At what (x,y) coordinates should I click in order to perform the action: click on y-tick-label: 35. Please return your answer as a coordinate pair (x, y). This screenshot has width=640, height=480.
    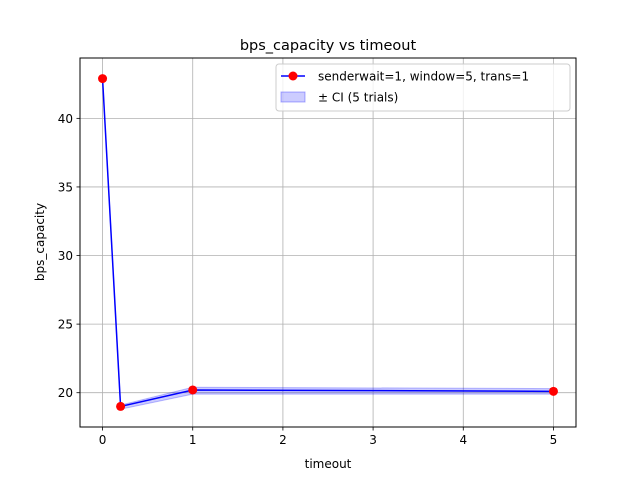
    Looking at the image, I should click on (65, 187).